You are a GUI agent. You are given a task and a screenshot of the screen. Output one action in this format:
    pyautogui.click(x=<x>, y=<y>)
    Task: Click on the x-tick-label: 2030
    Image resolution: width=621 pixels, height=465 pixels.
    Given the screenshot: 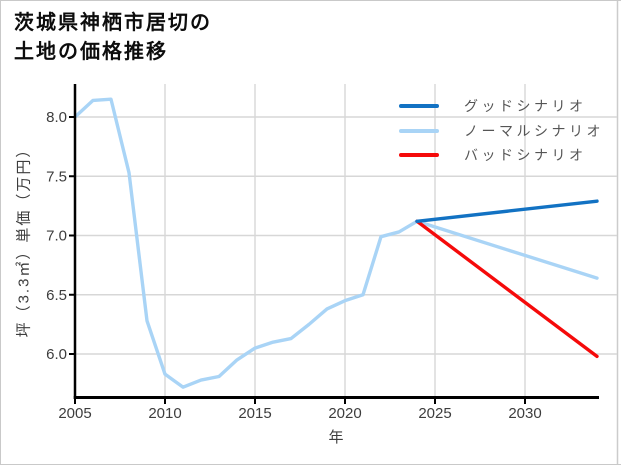 What is the action you would take?
    pyautogui.click(x=524, y=413)
    